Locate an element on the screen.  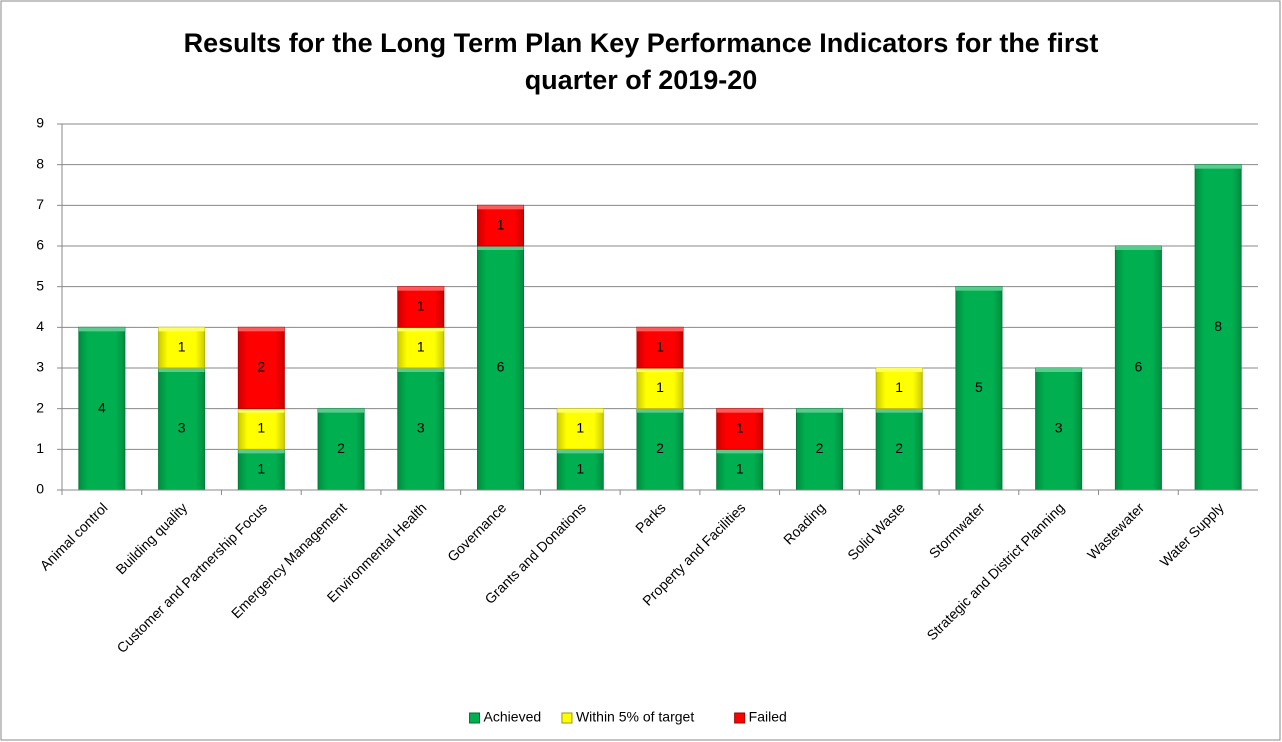
data-label: 8 is located at coordinates (1218, 326).